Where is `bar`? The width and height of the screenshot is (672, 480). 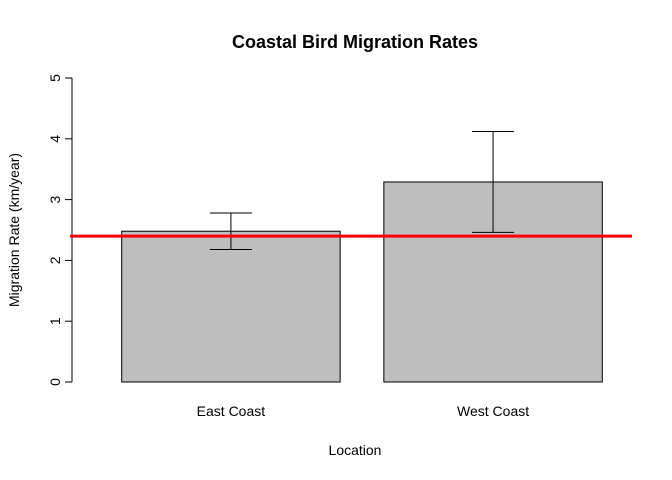
bar is located at coordinates (231, 306).